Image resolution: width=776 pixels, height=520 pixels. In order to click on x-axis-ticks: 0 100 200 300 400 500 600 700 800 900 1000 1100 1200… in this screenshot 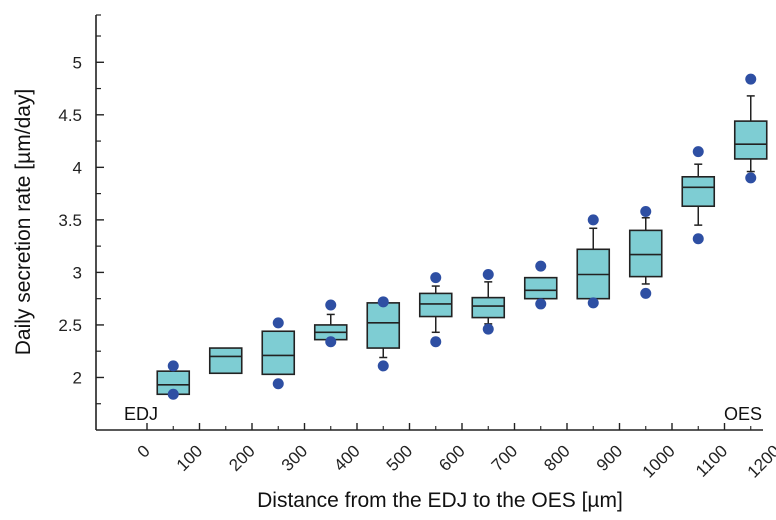, I will do `click(455, 452)`.